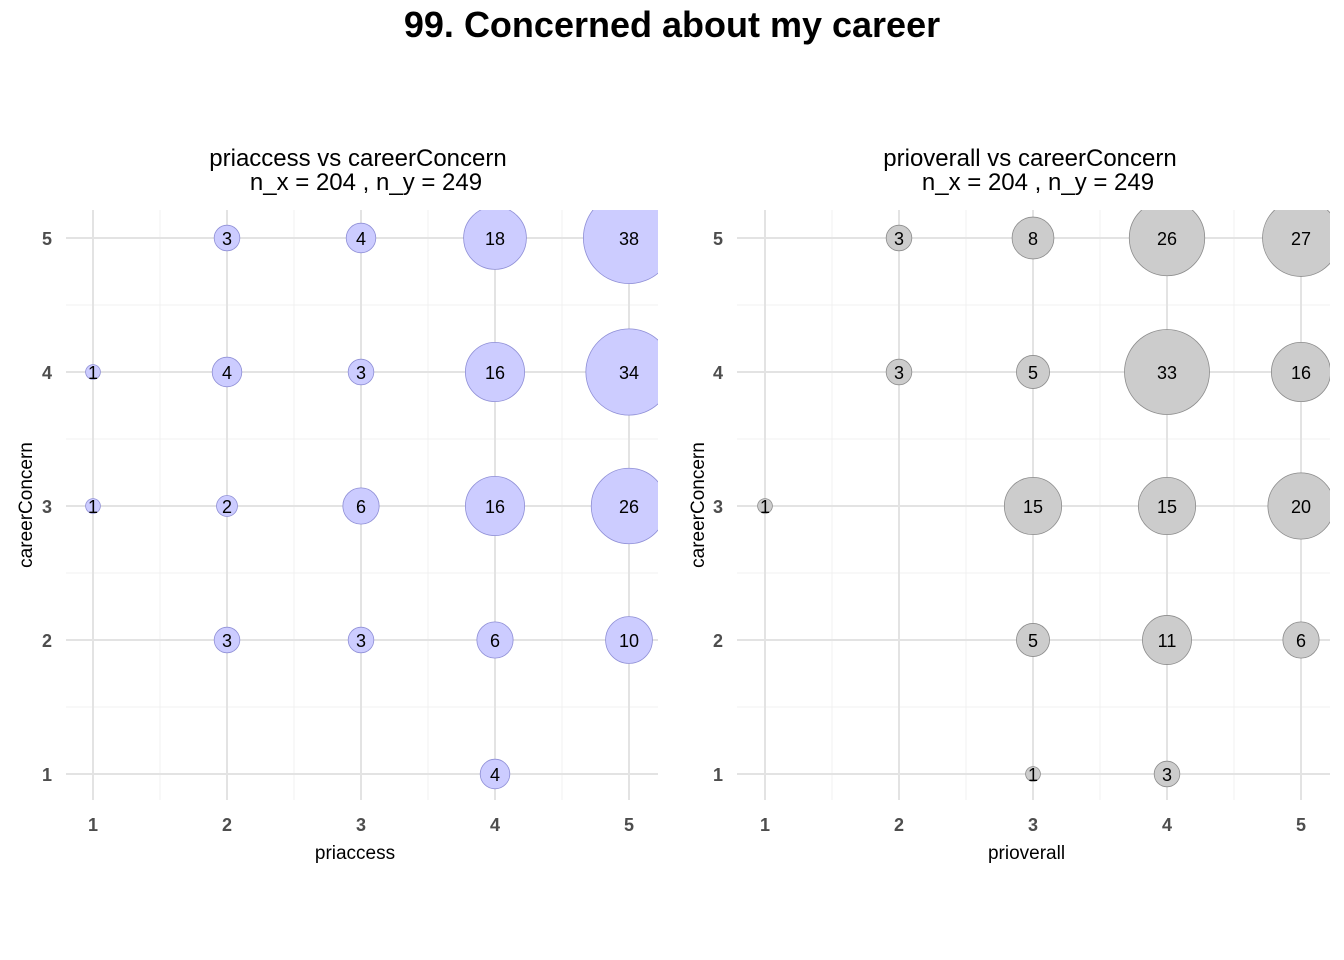  I want to click on bubble-count-label: 38, so click(629, 239).